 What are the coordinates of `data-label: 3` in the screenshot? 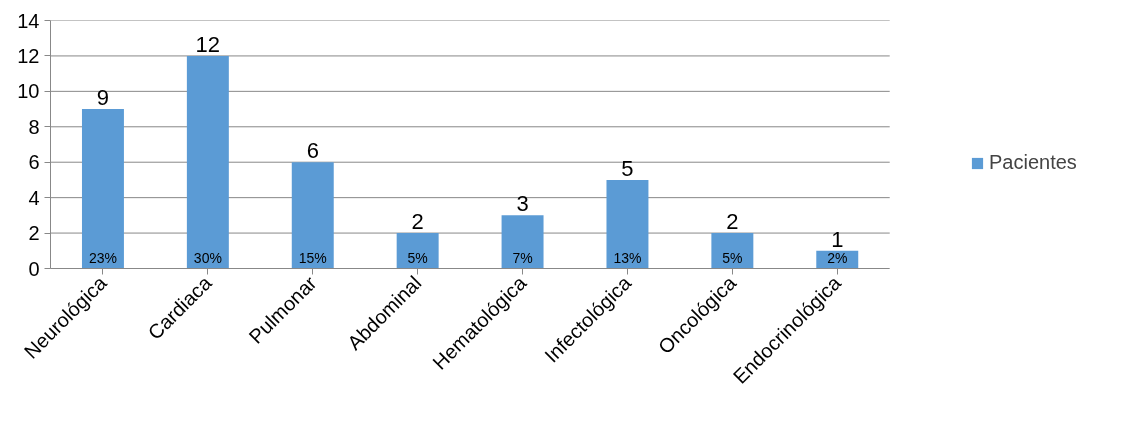 It's located at (522, 204).